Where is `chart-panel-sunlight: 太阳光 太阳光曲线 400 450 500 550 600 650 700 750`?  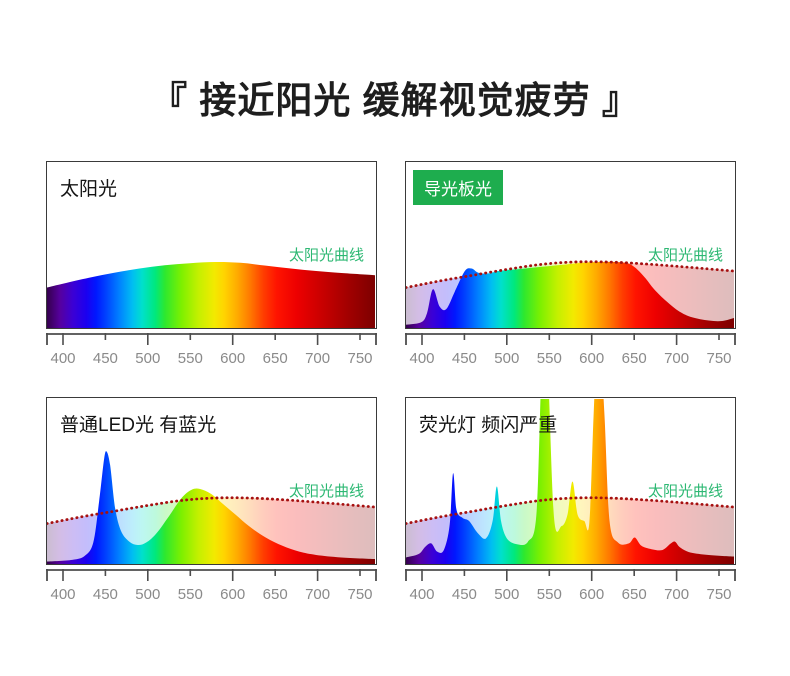
chart-panel-sunlight: 太阳光 太阳光曲线 400 450 500 550 600 650 700 750 is located at coordinates (211, 264).